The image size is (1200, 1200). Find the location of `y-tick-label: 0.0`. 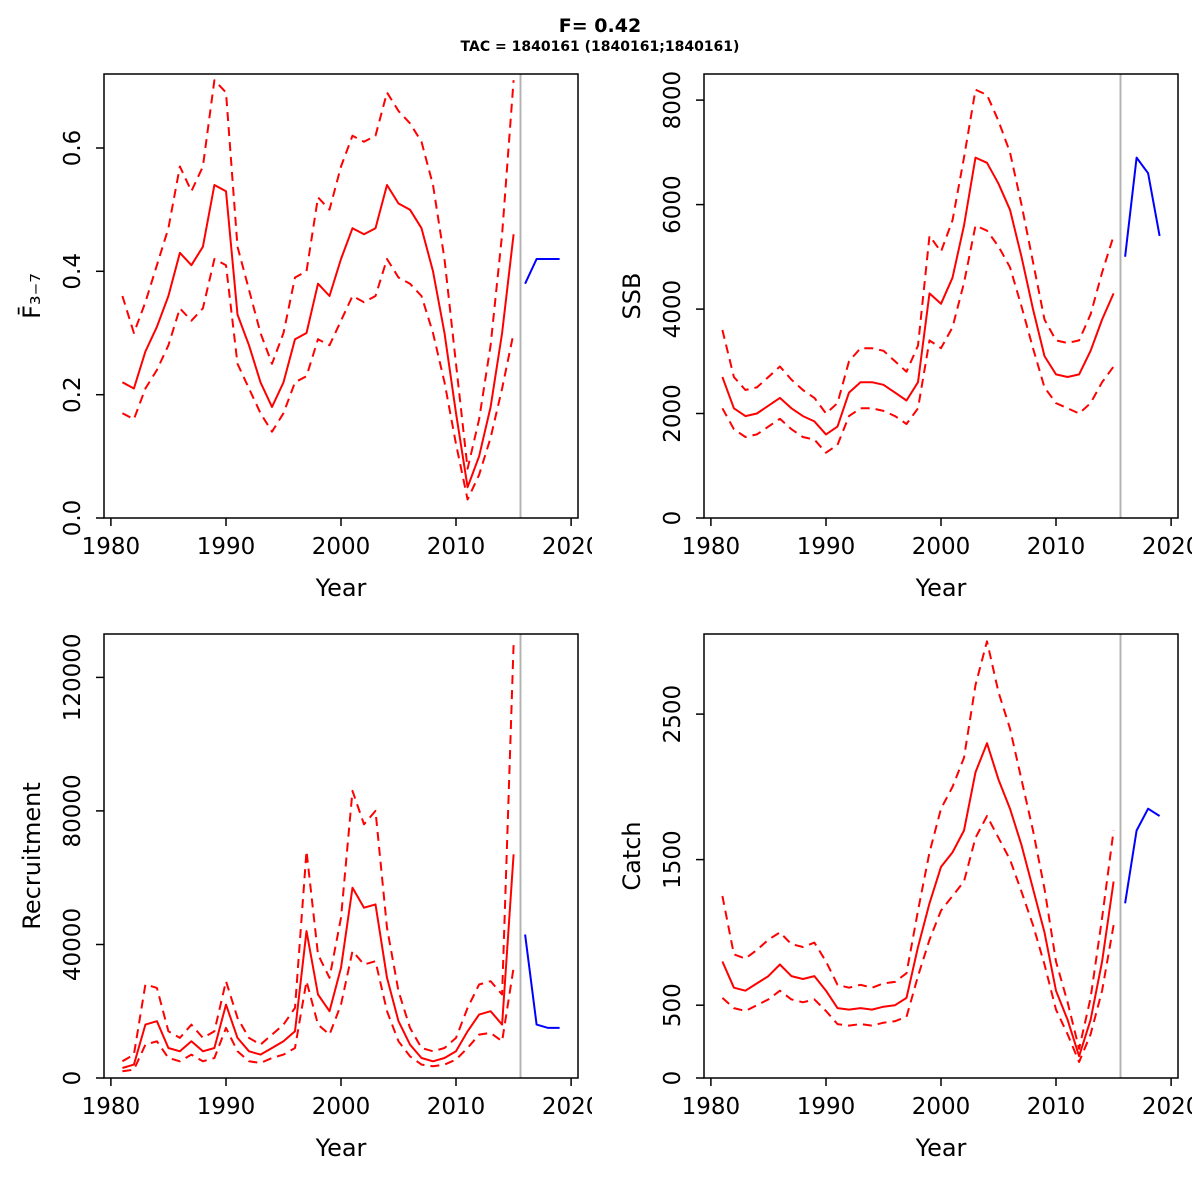

y-tick-label: 0.0 is located at coordinates (73, 518).